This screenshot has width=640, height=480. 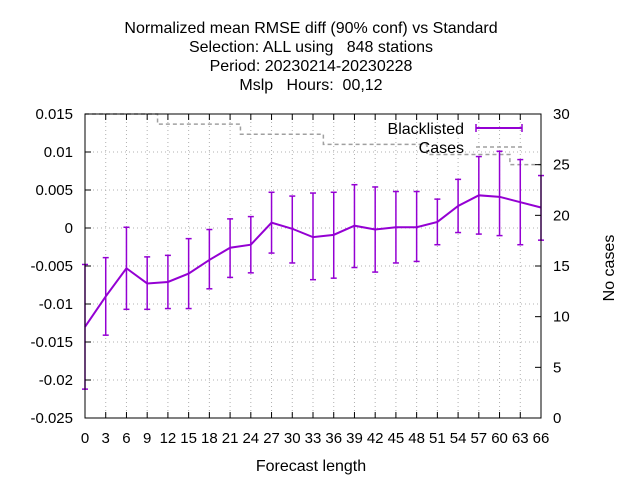 I want to click on y2-tick-label: 20, so click(x=561, y=215).